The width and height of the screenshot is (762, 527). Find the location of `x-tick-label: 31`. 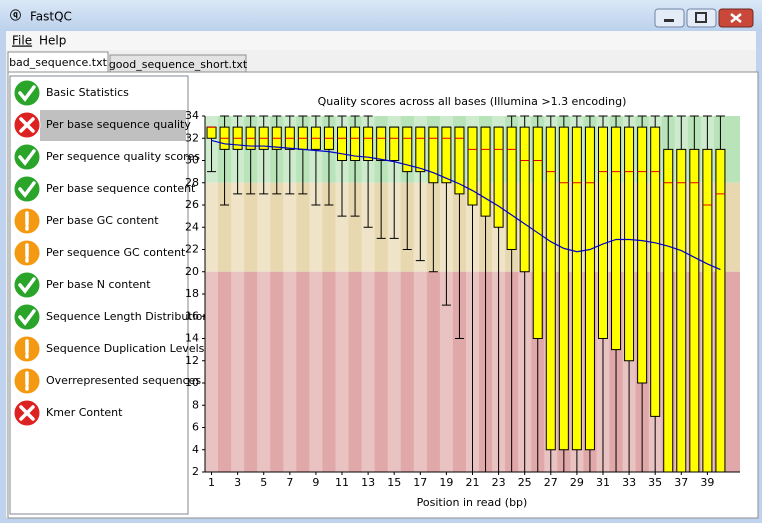

x-tick-label: 31 is located at coordinates (603, 482).